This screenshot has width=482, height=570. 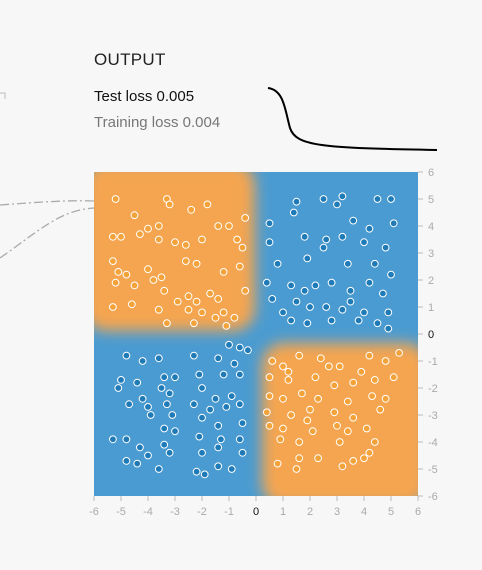 What do you see at coordinates (175, 512) in the screenshot?
I see `x-tick-label: -3` at bounding box center [175, 512].